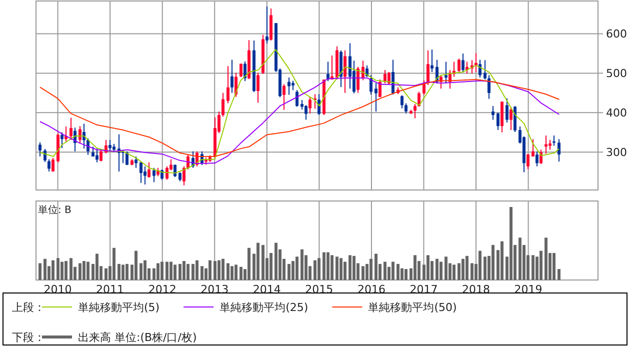  What do you see at coordinates (616, 153) in the screenshot?
I see `y-tick-label: 300` at bounding box center [616, 153].